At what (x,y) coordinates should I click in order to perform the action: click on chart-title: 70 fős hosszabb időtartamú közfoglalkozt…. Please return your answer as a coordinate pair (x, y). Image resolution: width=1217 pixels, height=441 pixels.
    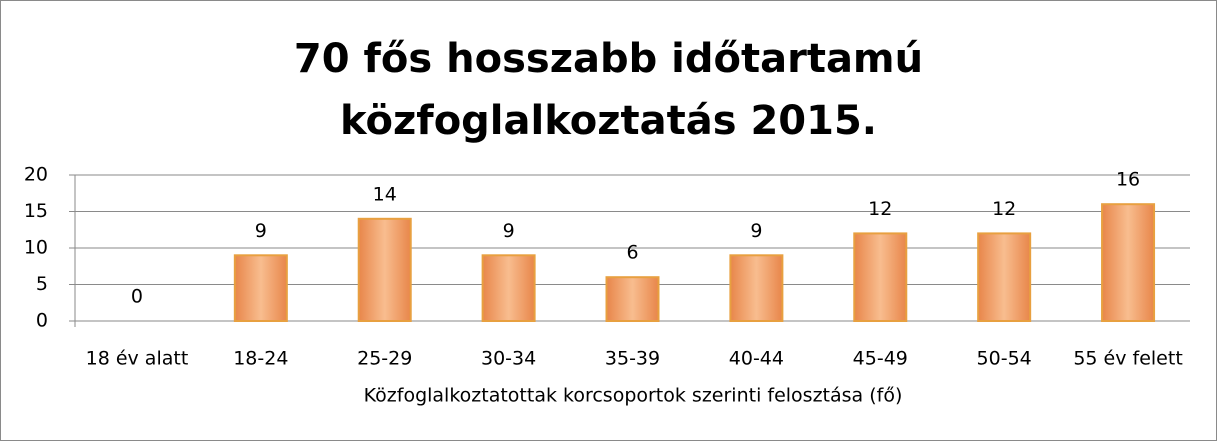
    Looking at the image, I should click on (608, 90).